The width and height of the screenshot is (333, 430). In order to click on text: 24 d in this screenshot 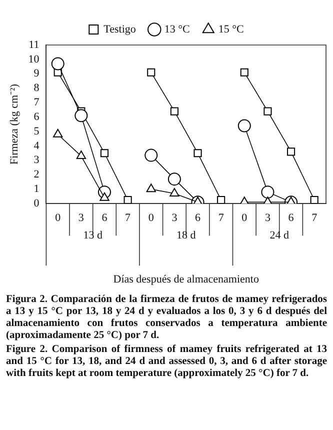, I will do `click(280, 235)`.